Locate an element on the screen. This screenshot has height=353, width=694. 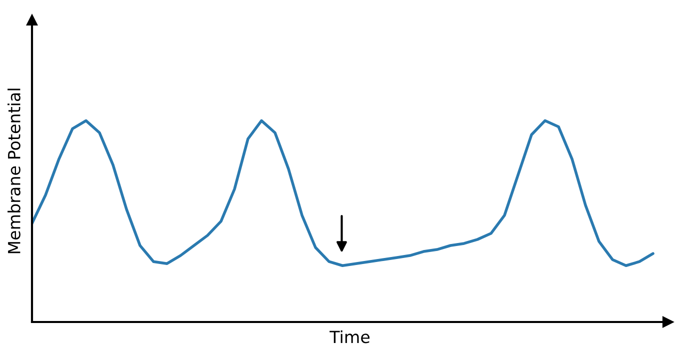
x-axis-title: Time is located at coordinates (350, 337).